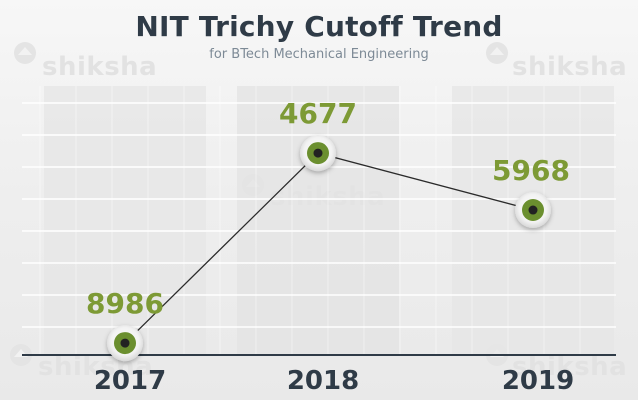 This screenshot has width=638, height=400. I want to click on chart-subtitle: for BTech Mechanical Engineering, so click(319, 54).